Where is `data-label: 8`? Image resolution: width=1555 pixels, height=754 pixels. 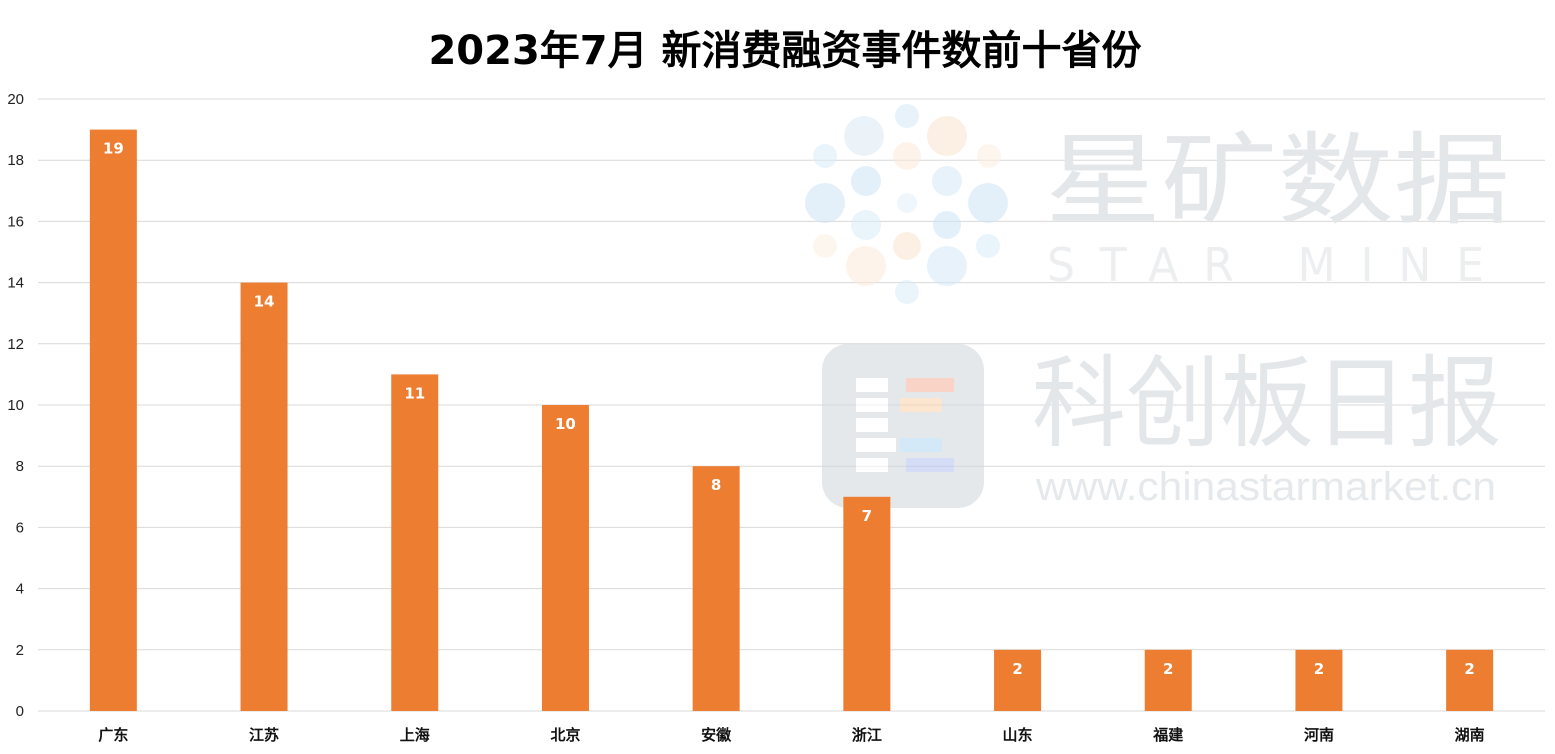 data-label: 8 is located at coordinates (716, 485).